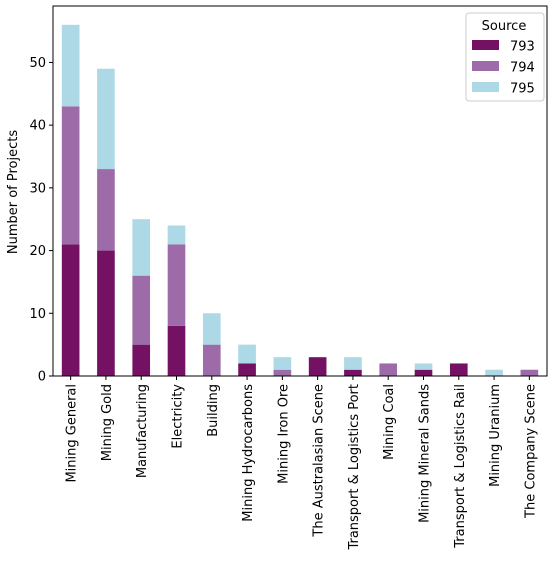 The height and width of the screenshot is (567, 556). What do you see at coordinates (389, 422) in the screenshot?
I see `x-tick-label: Mining Coal` at bounding box center [389, 422].